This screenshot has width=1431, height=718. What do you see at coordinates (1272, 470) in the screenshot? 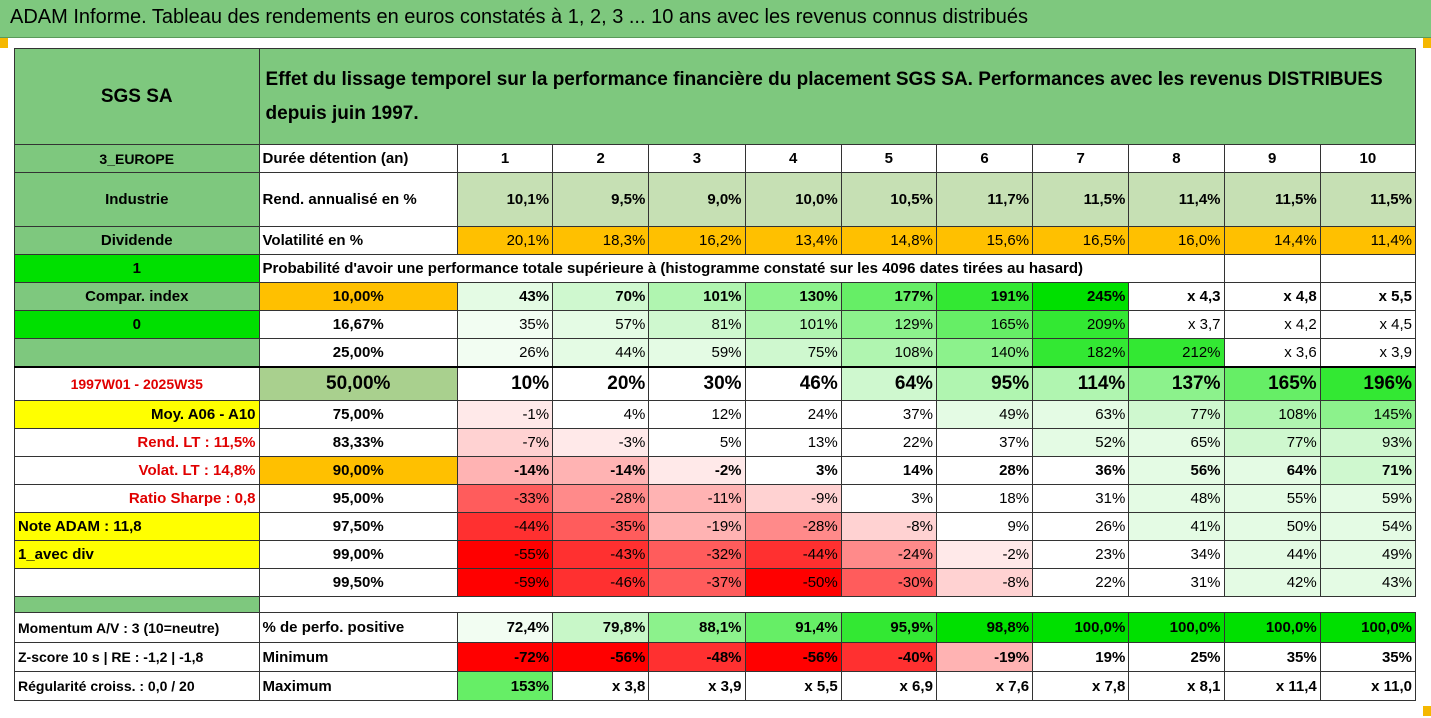
I see `distribution-value: 64%` at bounding box center [1272, 470].